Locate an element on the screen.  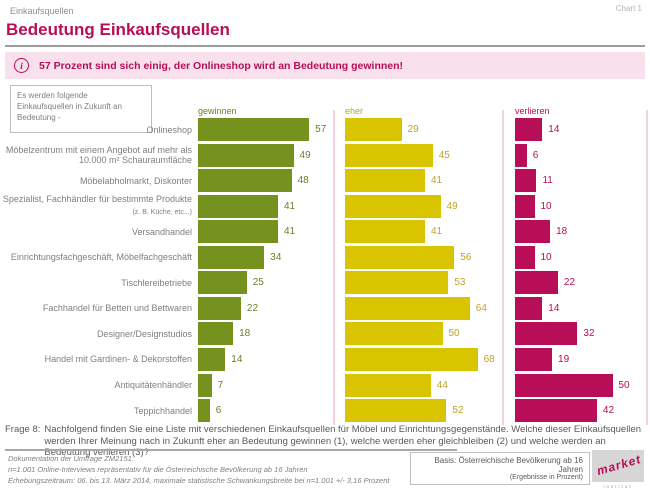
category-label: Tischlereibetriebe is located at coordinates (96, 283).